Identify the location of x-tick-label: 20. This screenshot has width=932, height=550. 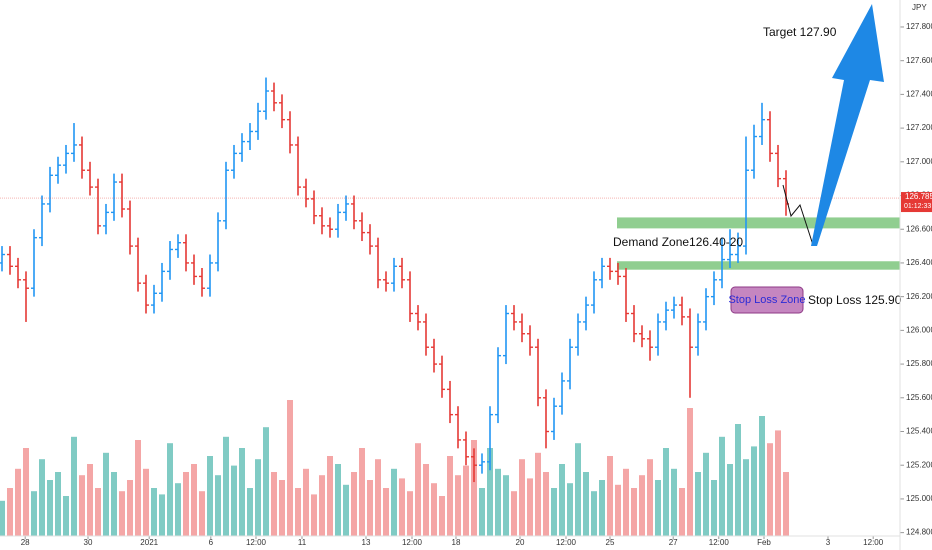
(520, 542).